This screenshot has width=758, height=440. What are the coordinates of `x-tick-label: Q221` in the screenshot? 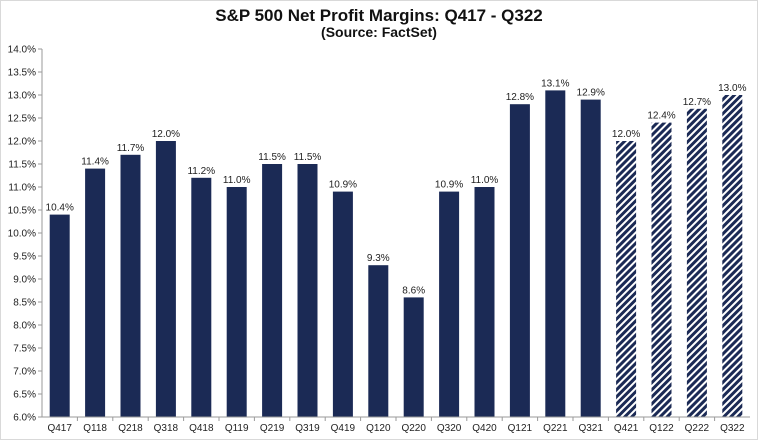 It's located at (555, 428).